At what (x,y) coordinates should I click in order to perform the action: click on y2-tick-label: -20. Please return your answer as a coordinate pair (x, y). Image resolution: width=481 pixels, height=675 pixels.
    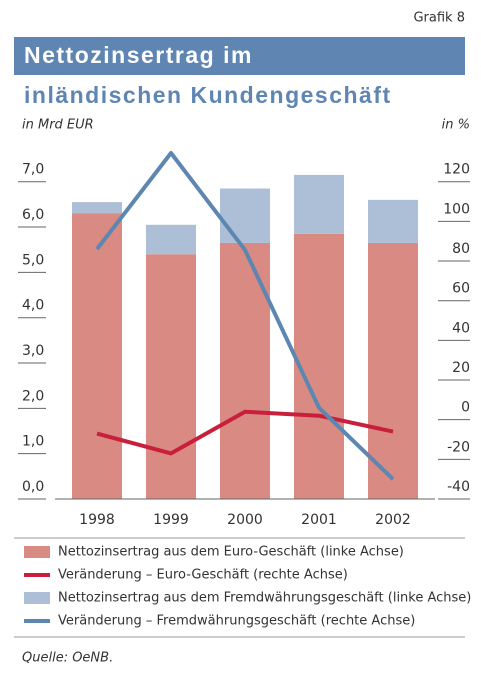
    Looking at the image, I should click on (458, 447).